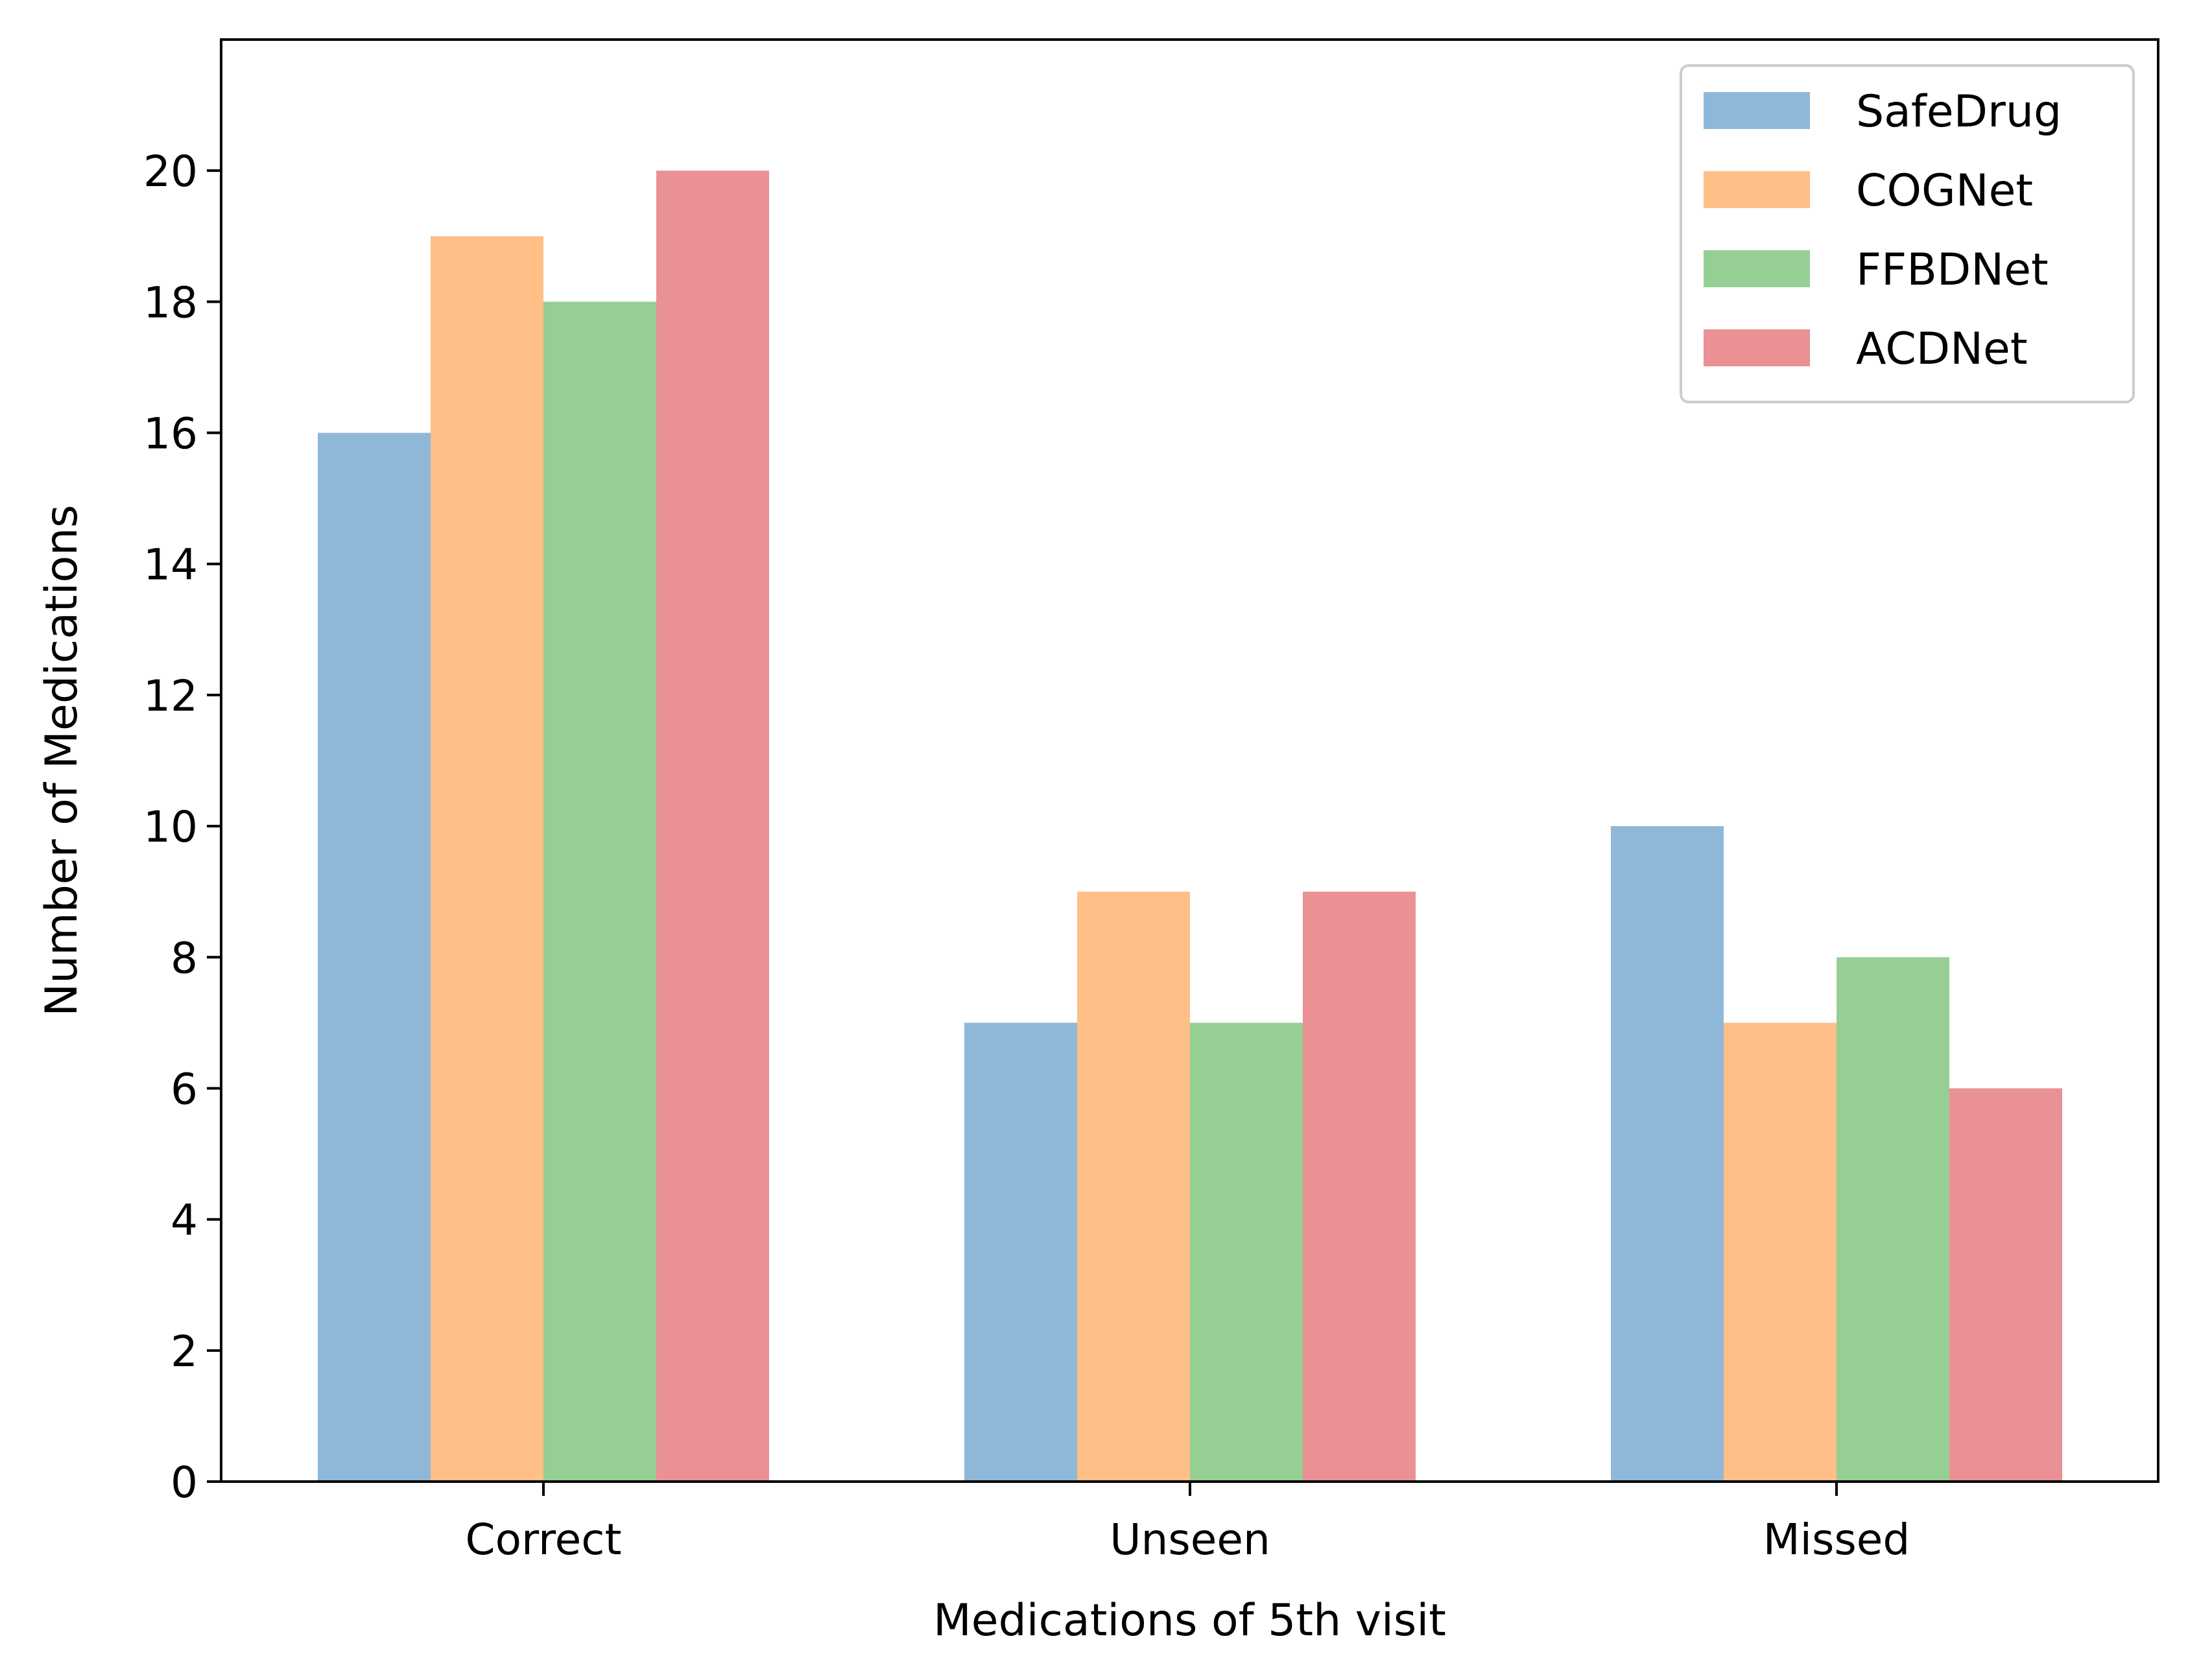 This screenshot has height=1680, width=2188. Describe the element at coordinates (1021, 1252) in the screenshot. I see `bar-safedrug-unseen` at that location.